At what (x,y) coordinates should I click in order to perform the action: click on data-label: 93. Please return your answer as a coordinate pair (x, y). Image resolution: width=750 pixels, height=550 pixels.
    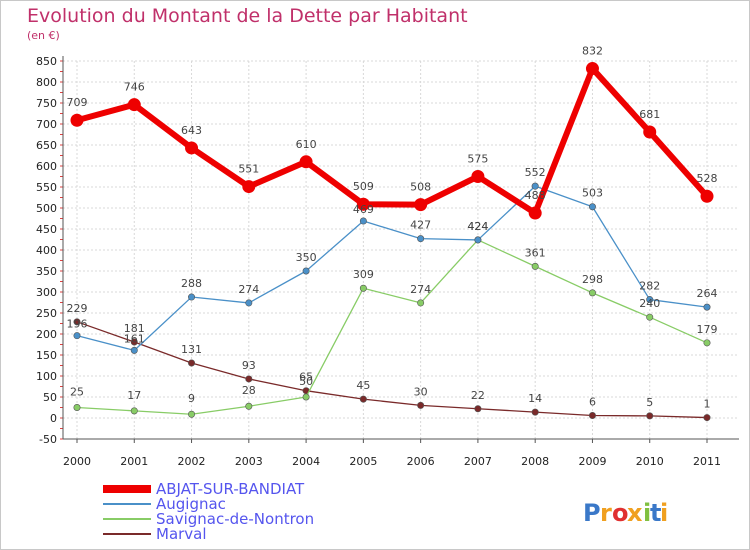
    Looking at the image, I should click on (249, 365).